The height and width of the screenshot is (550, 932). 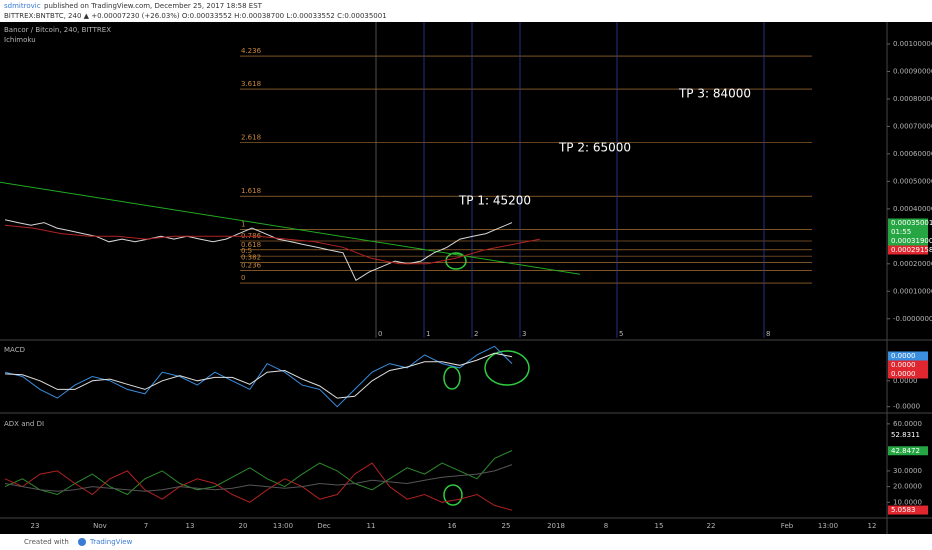 I want to click on pane-title: MACD, so click(x=14, y=350).